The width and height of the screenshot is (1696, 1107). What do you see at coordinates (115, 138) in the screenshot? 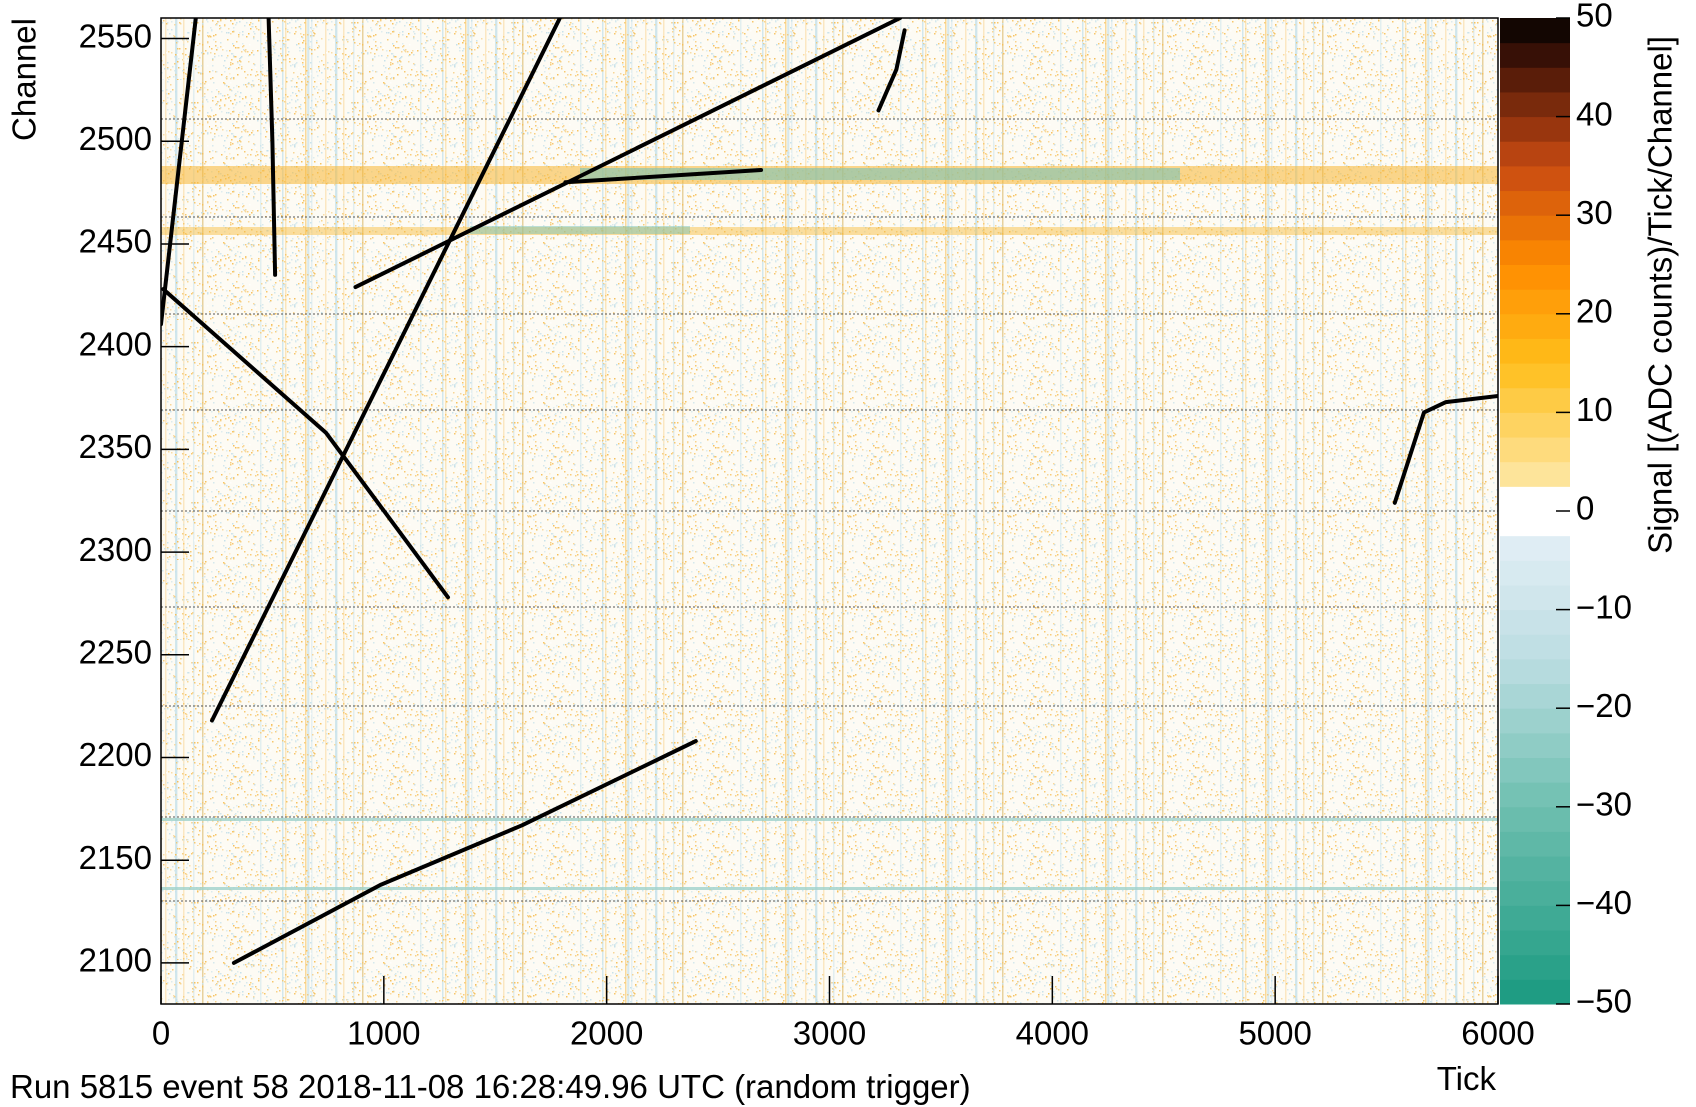
I see `y-tick-label: 2500` at bounding box center [115, 138].